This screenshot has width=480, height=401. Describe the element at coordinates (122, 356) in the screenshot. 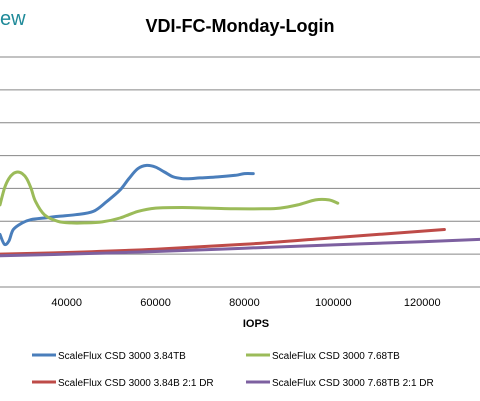

I see `legend-label: ScaleFlux CSD 3000 3.84TB` at that location.